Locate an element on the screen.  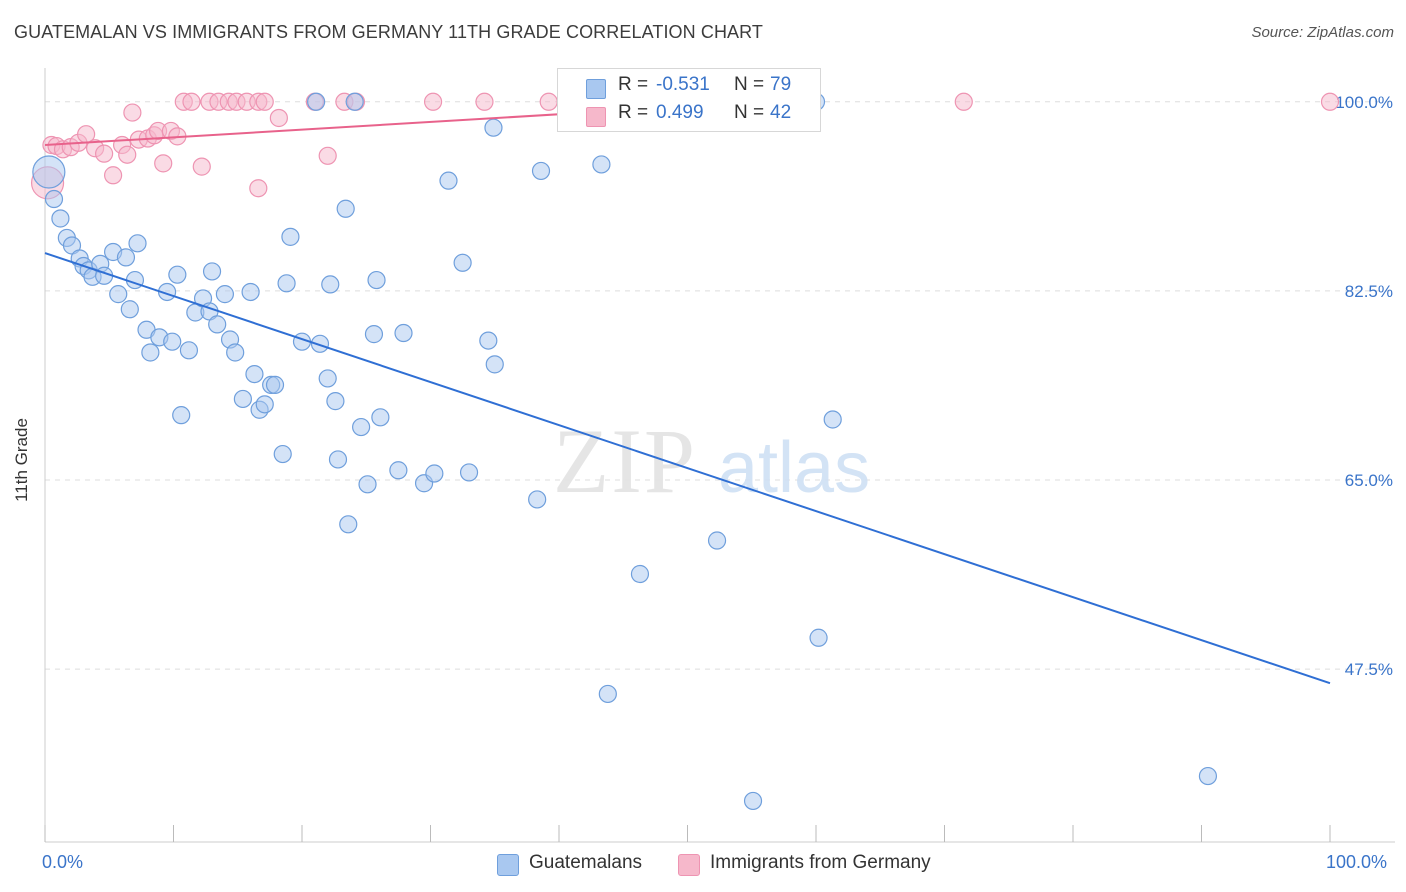
watermark-atlas: atlas is located at coordinates (794, 468).